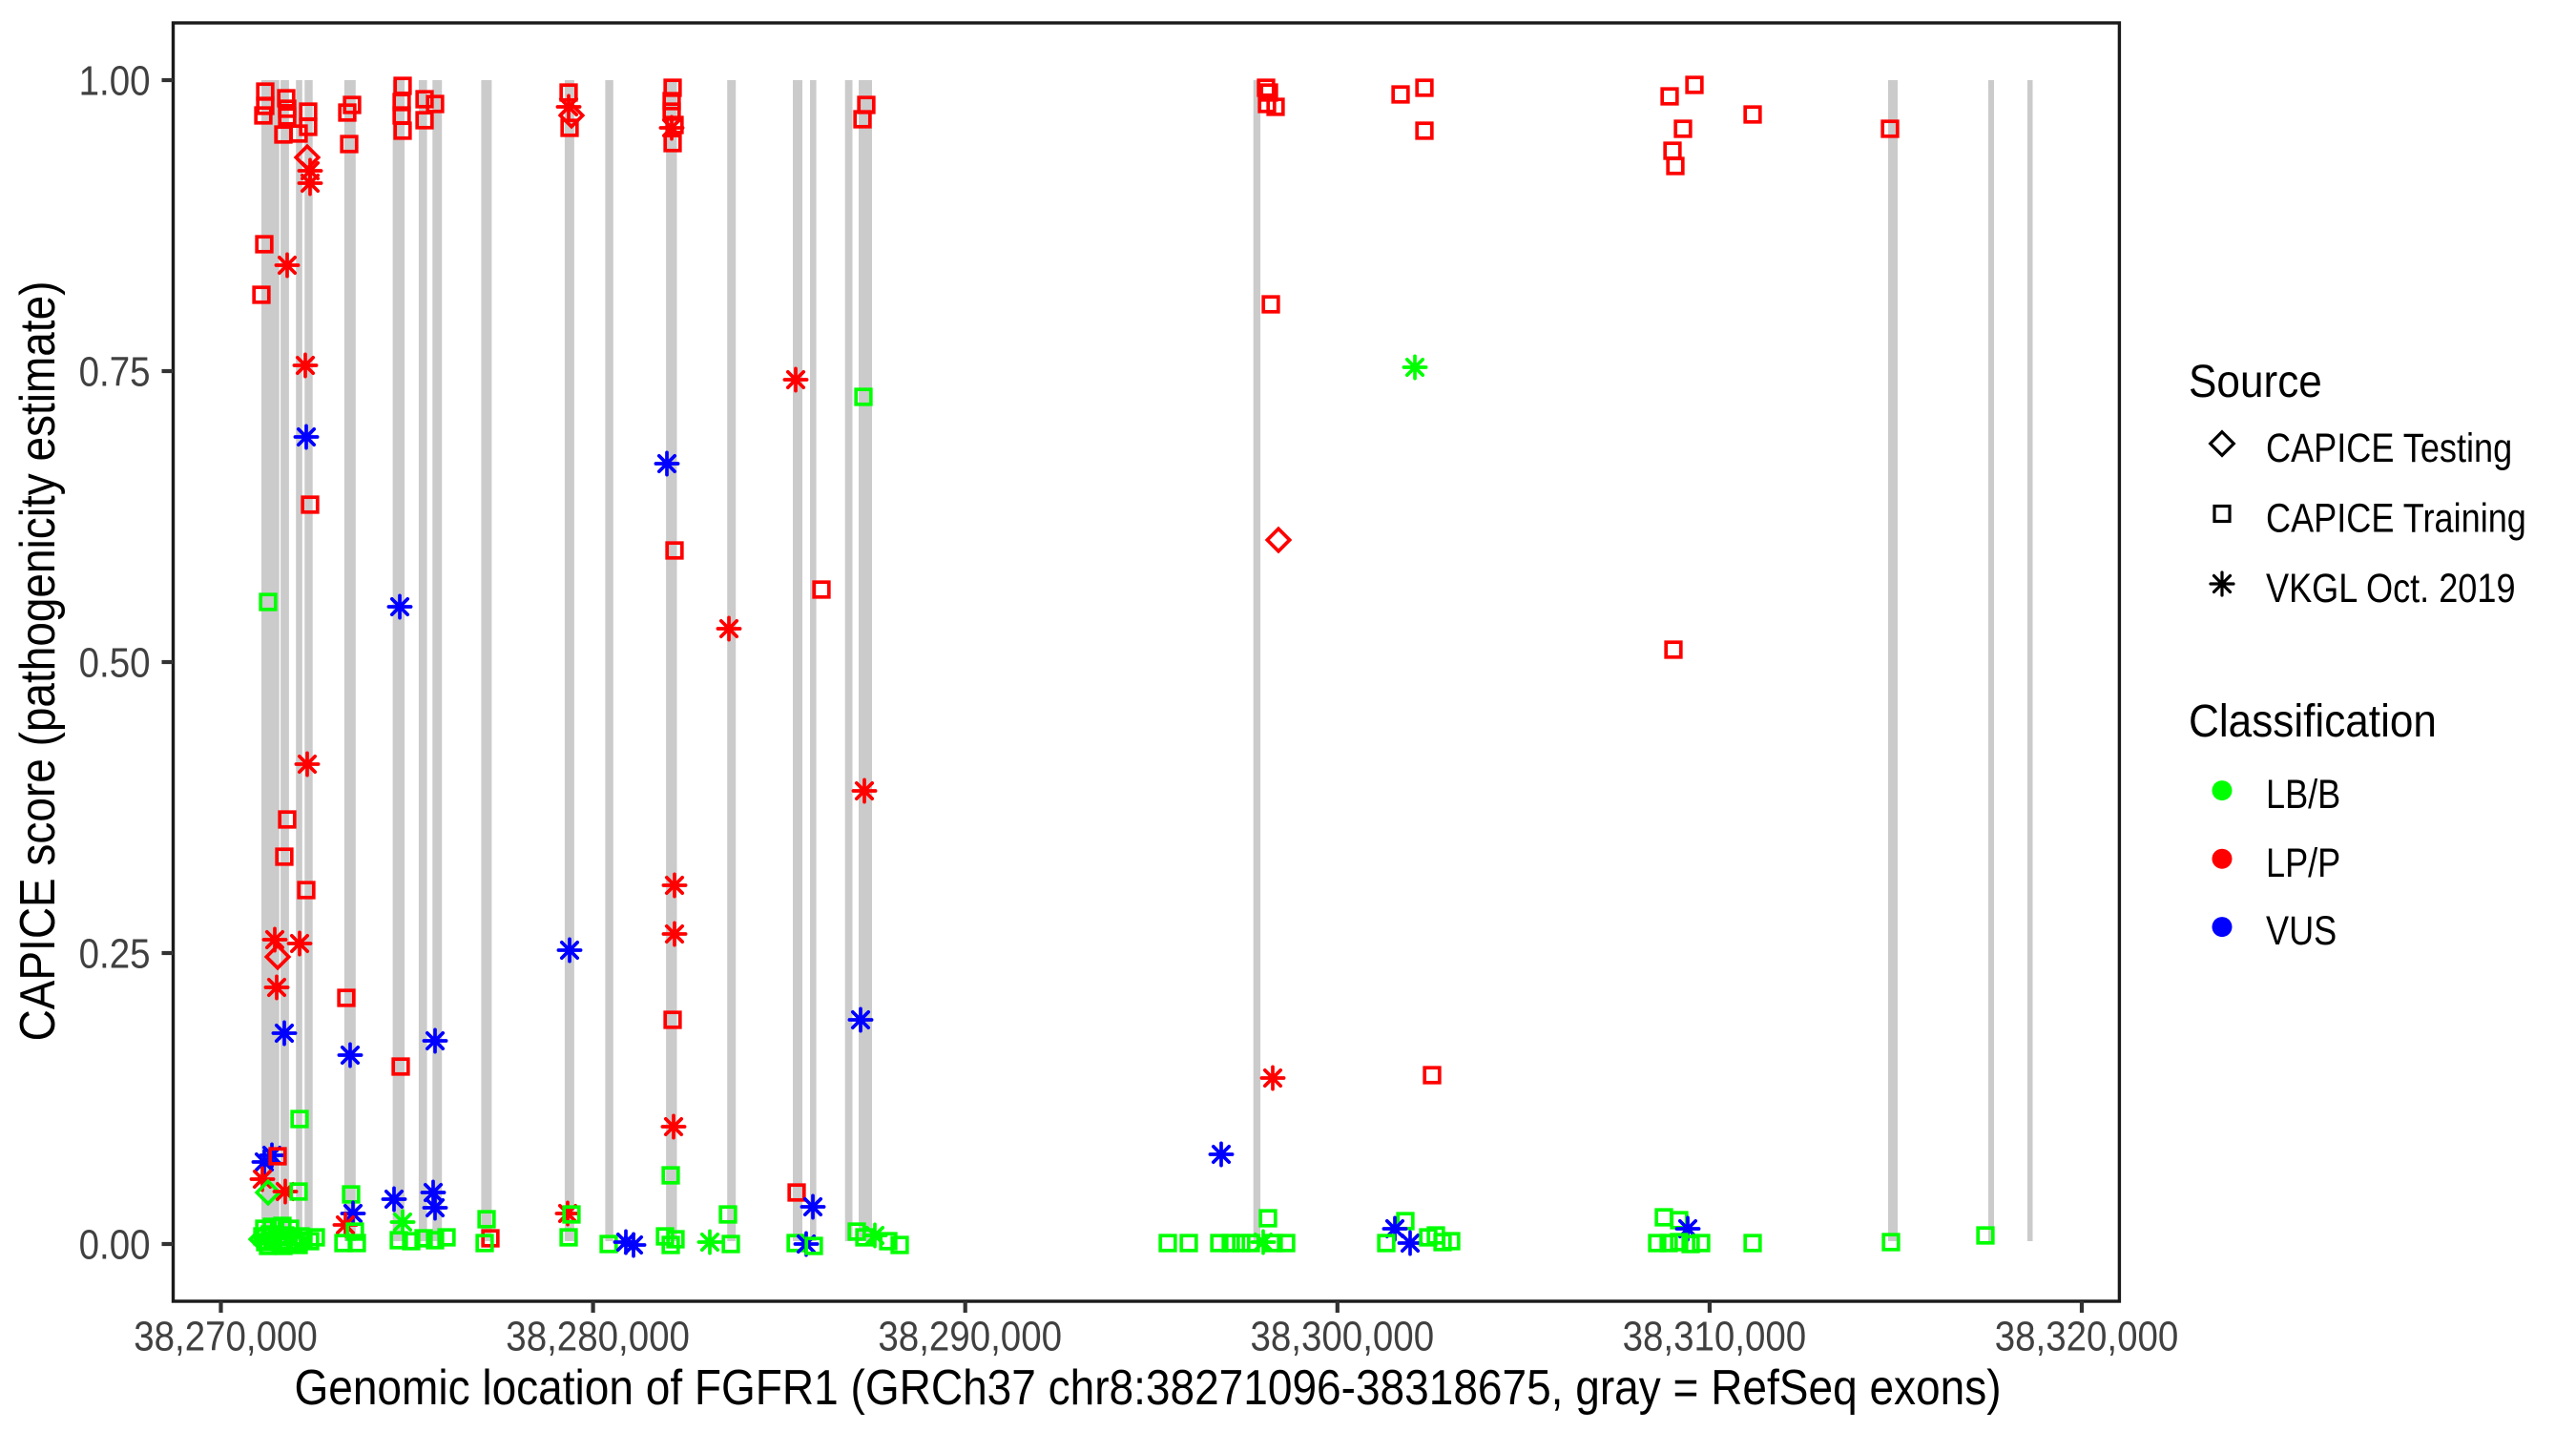  What do you see at coordinates (2313, 720) in the screenshot?
I see `svg-text: Classification` at bounding box center [2313, 720].